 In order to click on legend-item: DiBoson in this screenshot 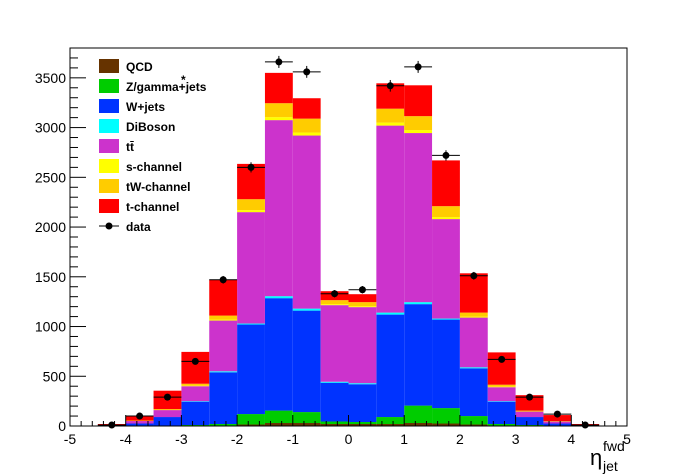, I will do `click(137, 126)`.